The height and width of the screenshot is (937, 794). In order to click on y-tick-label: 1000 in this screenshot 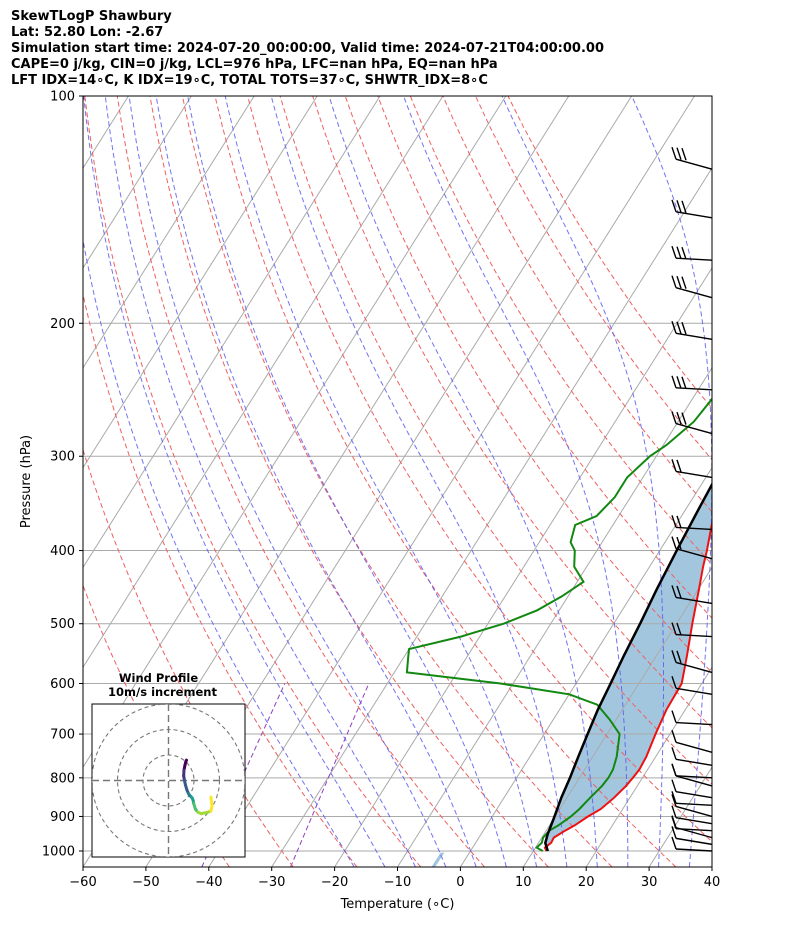, I will do `click(58, 852)`.